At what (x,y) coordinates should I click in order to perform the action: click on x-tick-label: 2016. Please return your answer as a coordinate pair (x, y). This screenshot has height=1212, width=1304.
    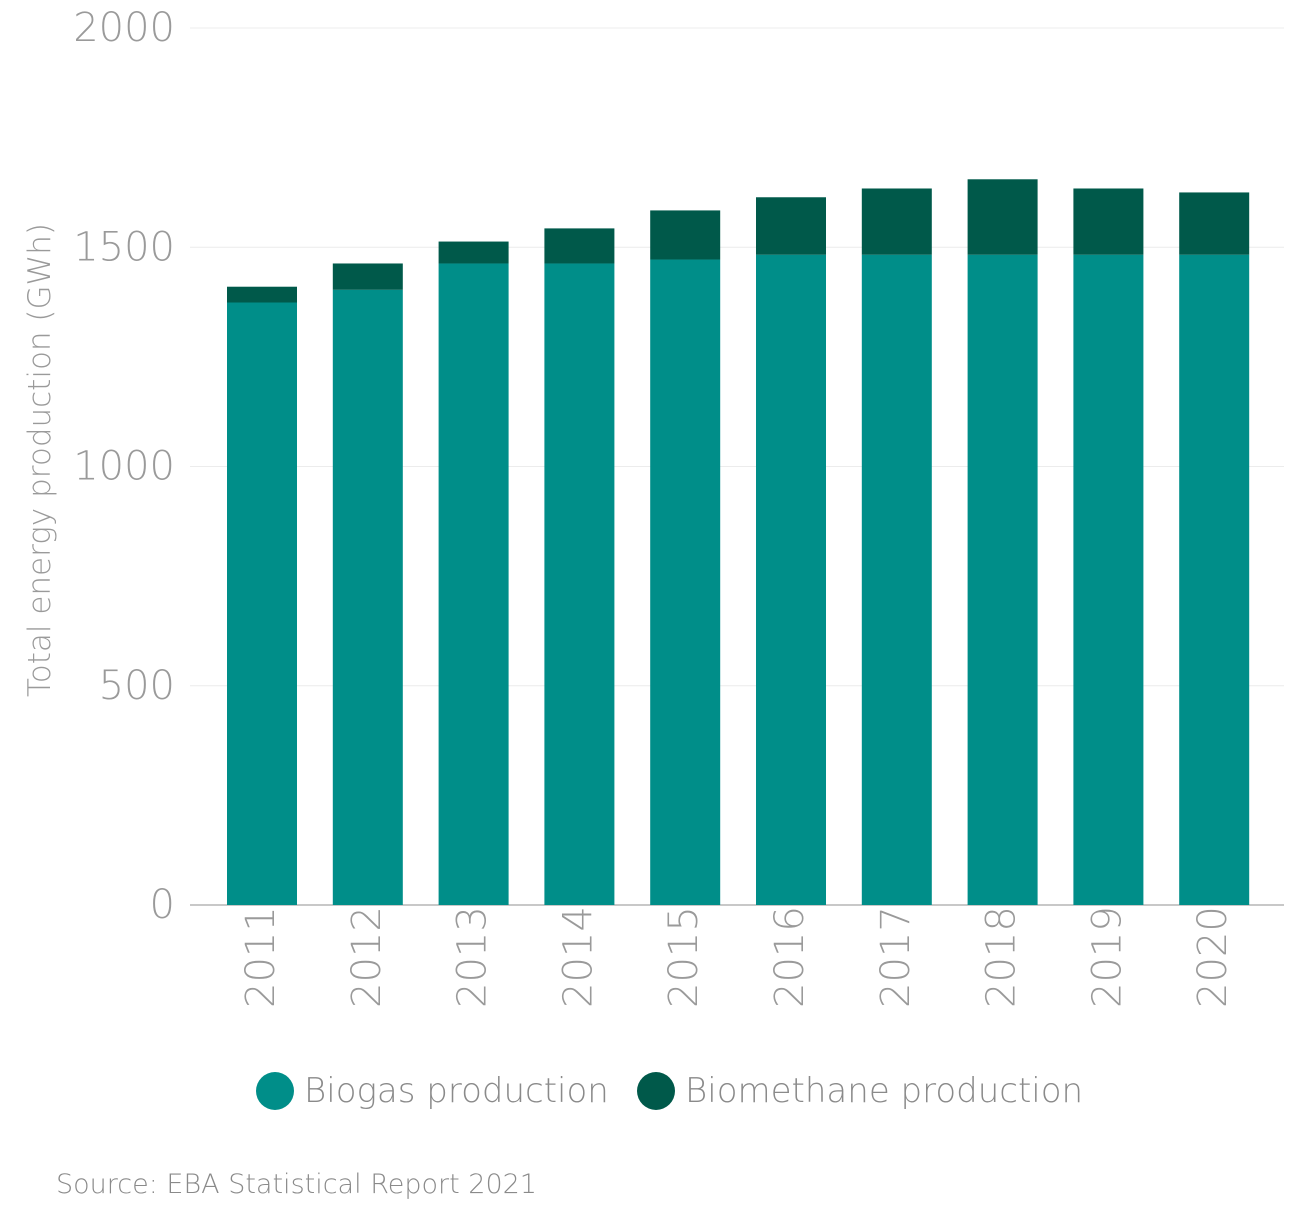
    Looking at the image, I should click on (790, 957).